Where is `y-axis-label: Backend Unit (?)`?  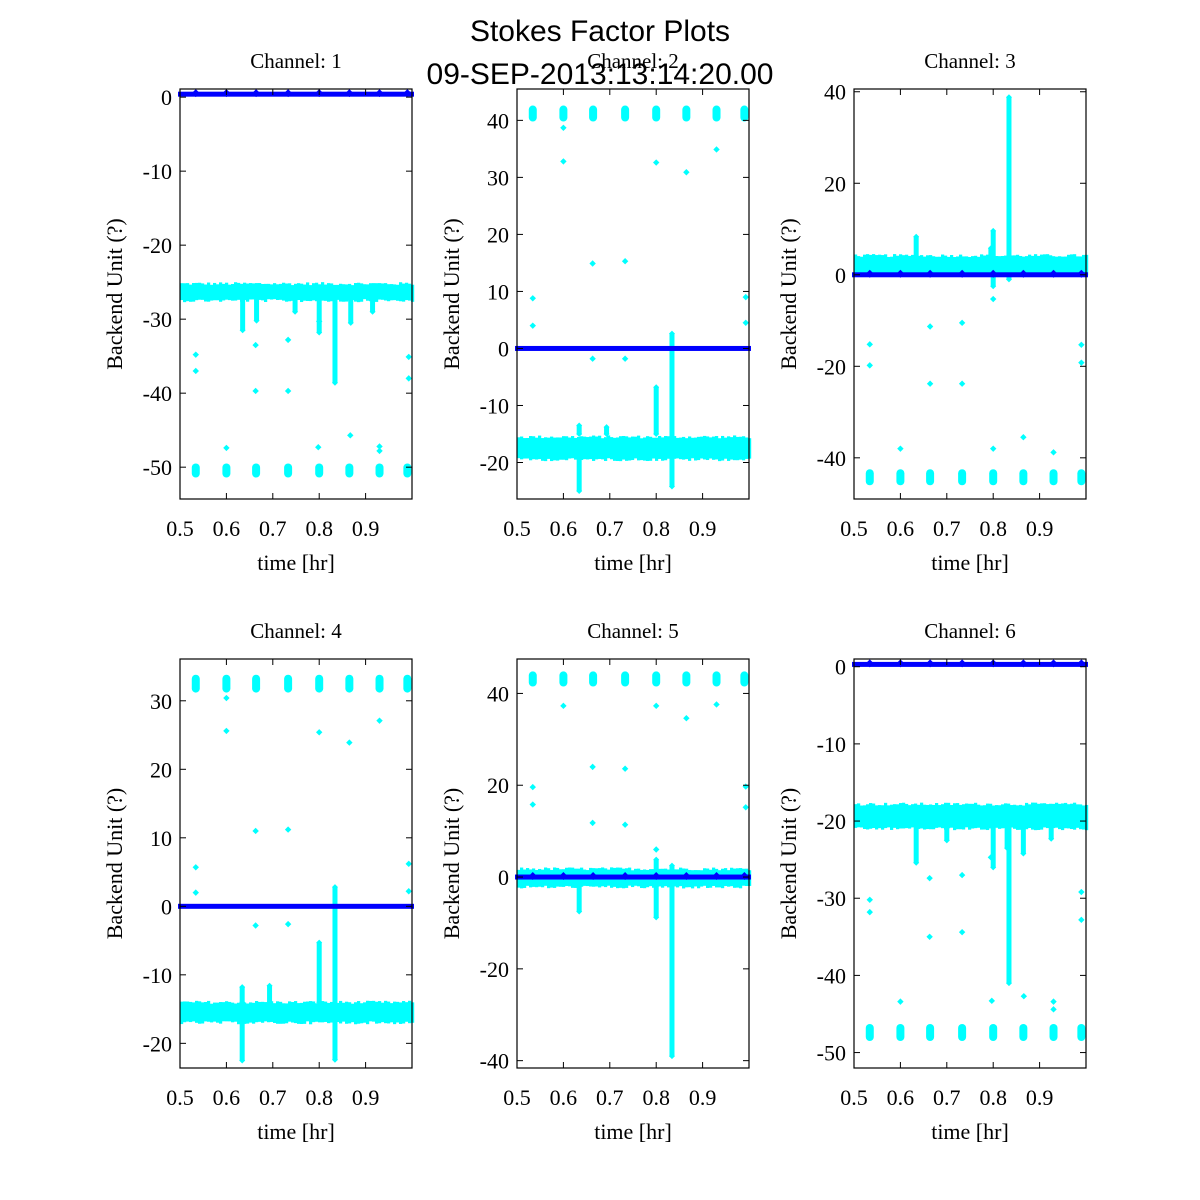
y-axis-label: Backend Unit (?) is located at coordinates (788, 294).